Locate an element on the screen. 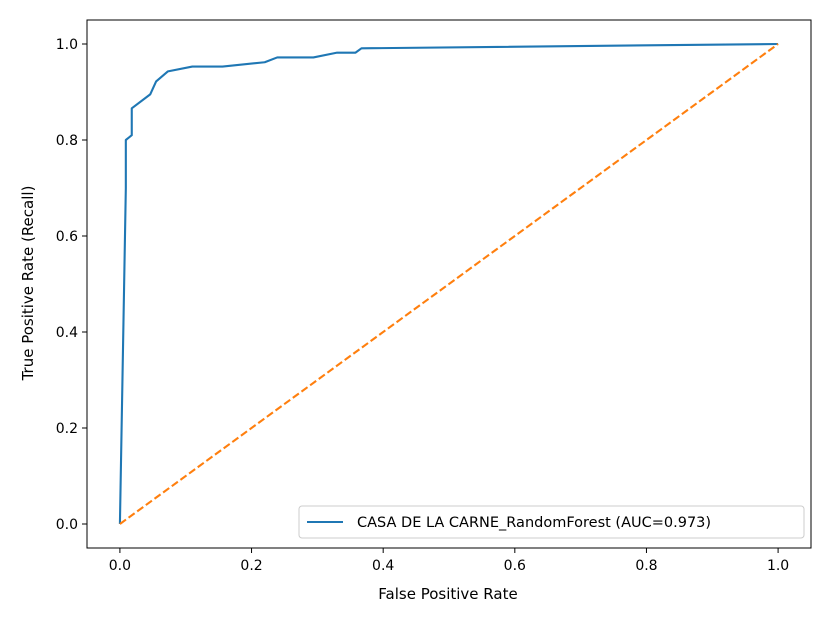 The width and height of the screenshot is (832, 628). x-axis-label: False Positive Rate is located at coordinates (447, 594).